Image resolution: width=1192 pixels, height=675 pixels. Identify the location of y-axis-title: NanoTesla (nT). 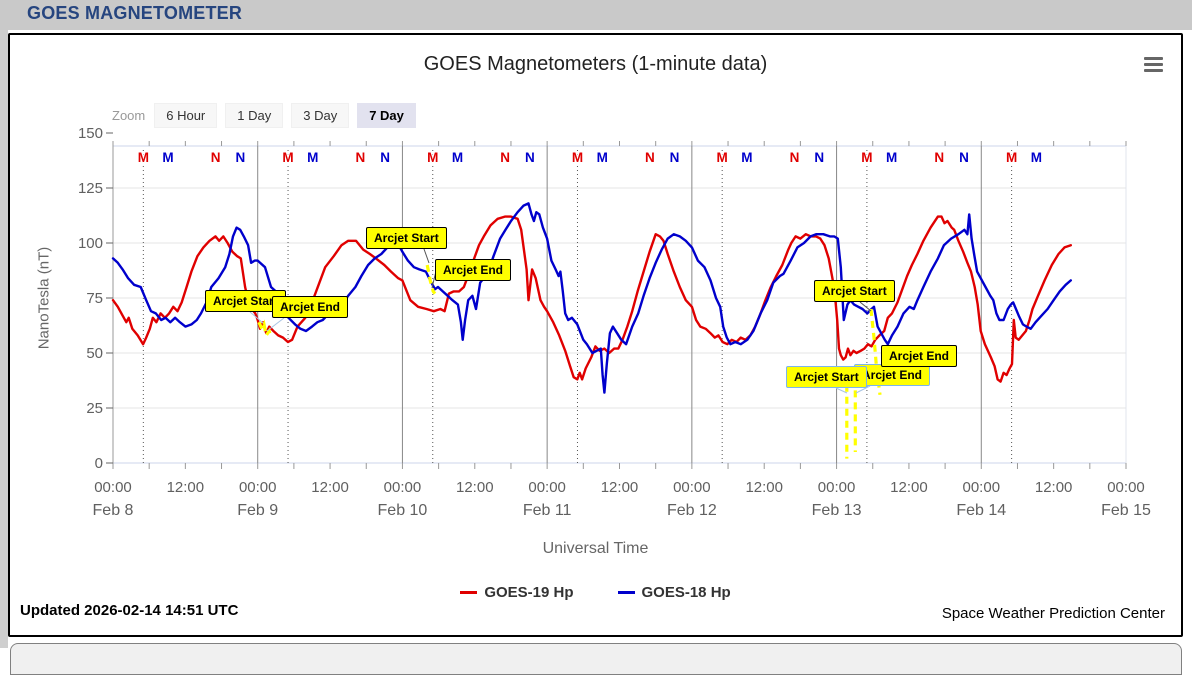
(44, 298).